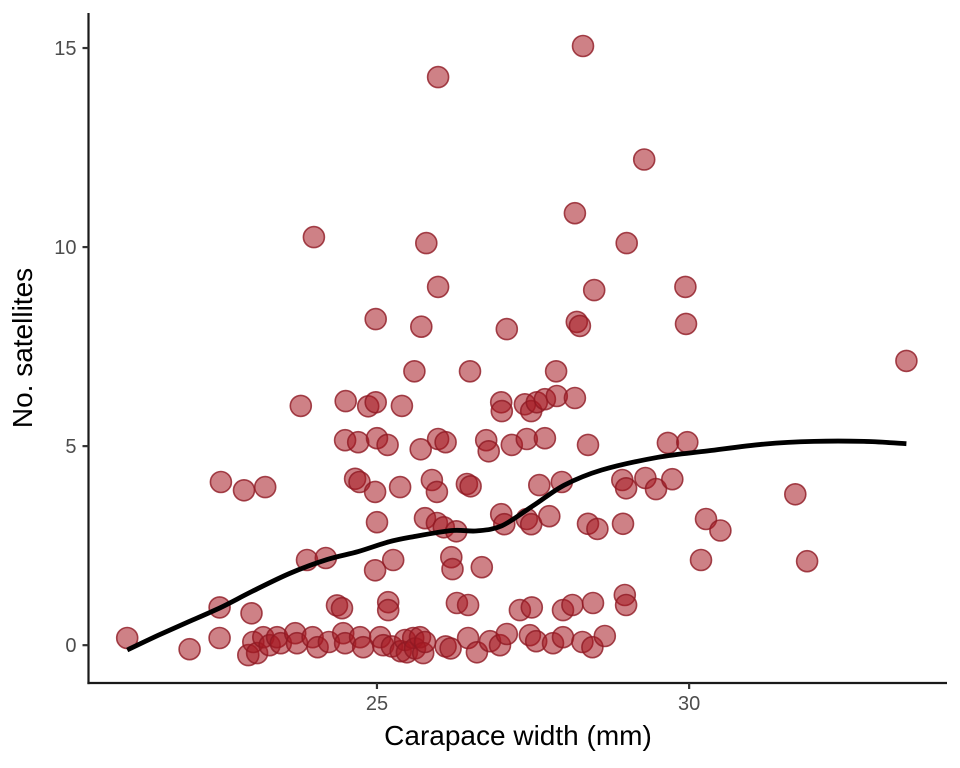  Describe the element at coordinates (65, 49) in the screenshot. I see `y-axis-tick-label: 15` at that location.